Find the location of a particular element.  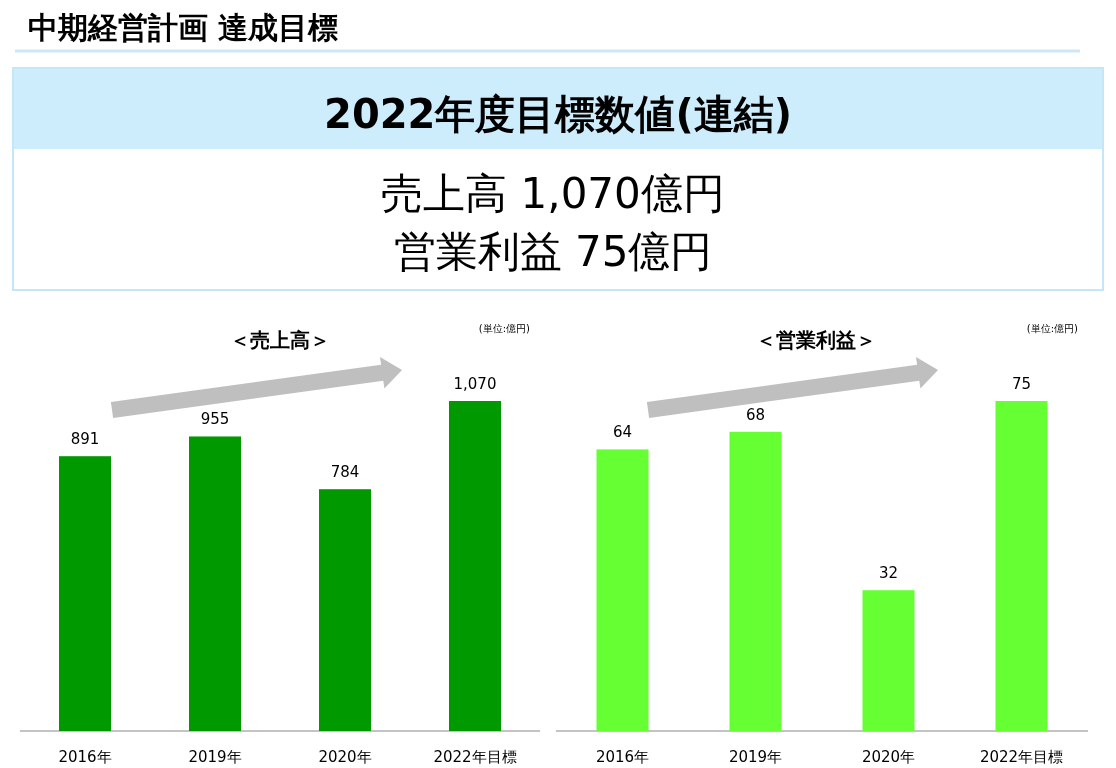

chart-title: ＜営業利益＞ is located at coordinates (816, 340).